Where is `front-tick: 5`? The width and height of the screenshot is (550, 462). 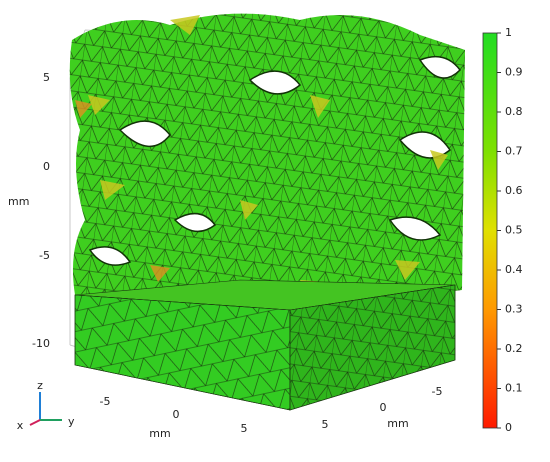
front-tick: 5 is located at coordinates (244, 428).